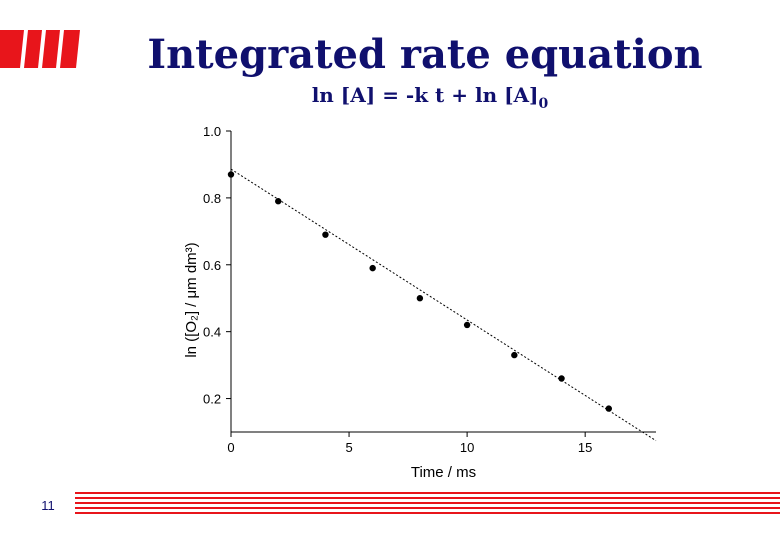 This screenshot has height=540, width=780. What do you see at coordinates (212, 332) in the screenshot?
I see `y-tick-label: 0.4` at bounding box center [212, 332].